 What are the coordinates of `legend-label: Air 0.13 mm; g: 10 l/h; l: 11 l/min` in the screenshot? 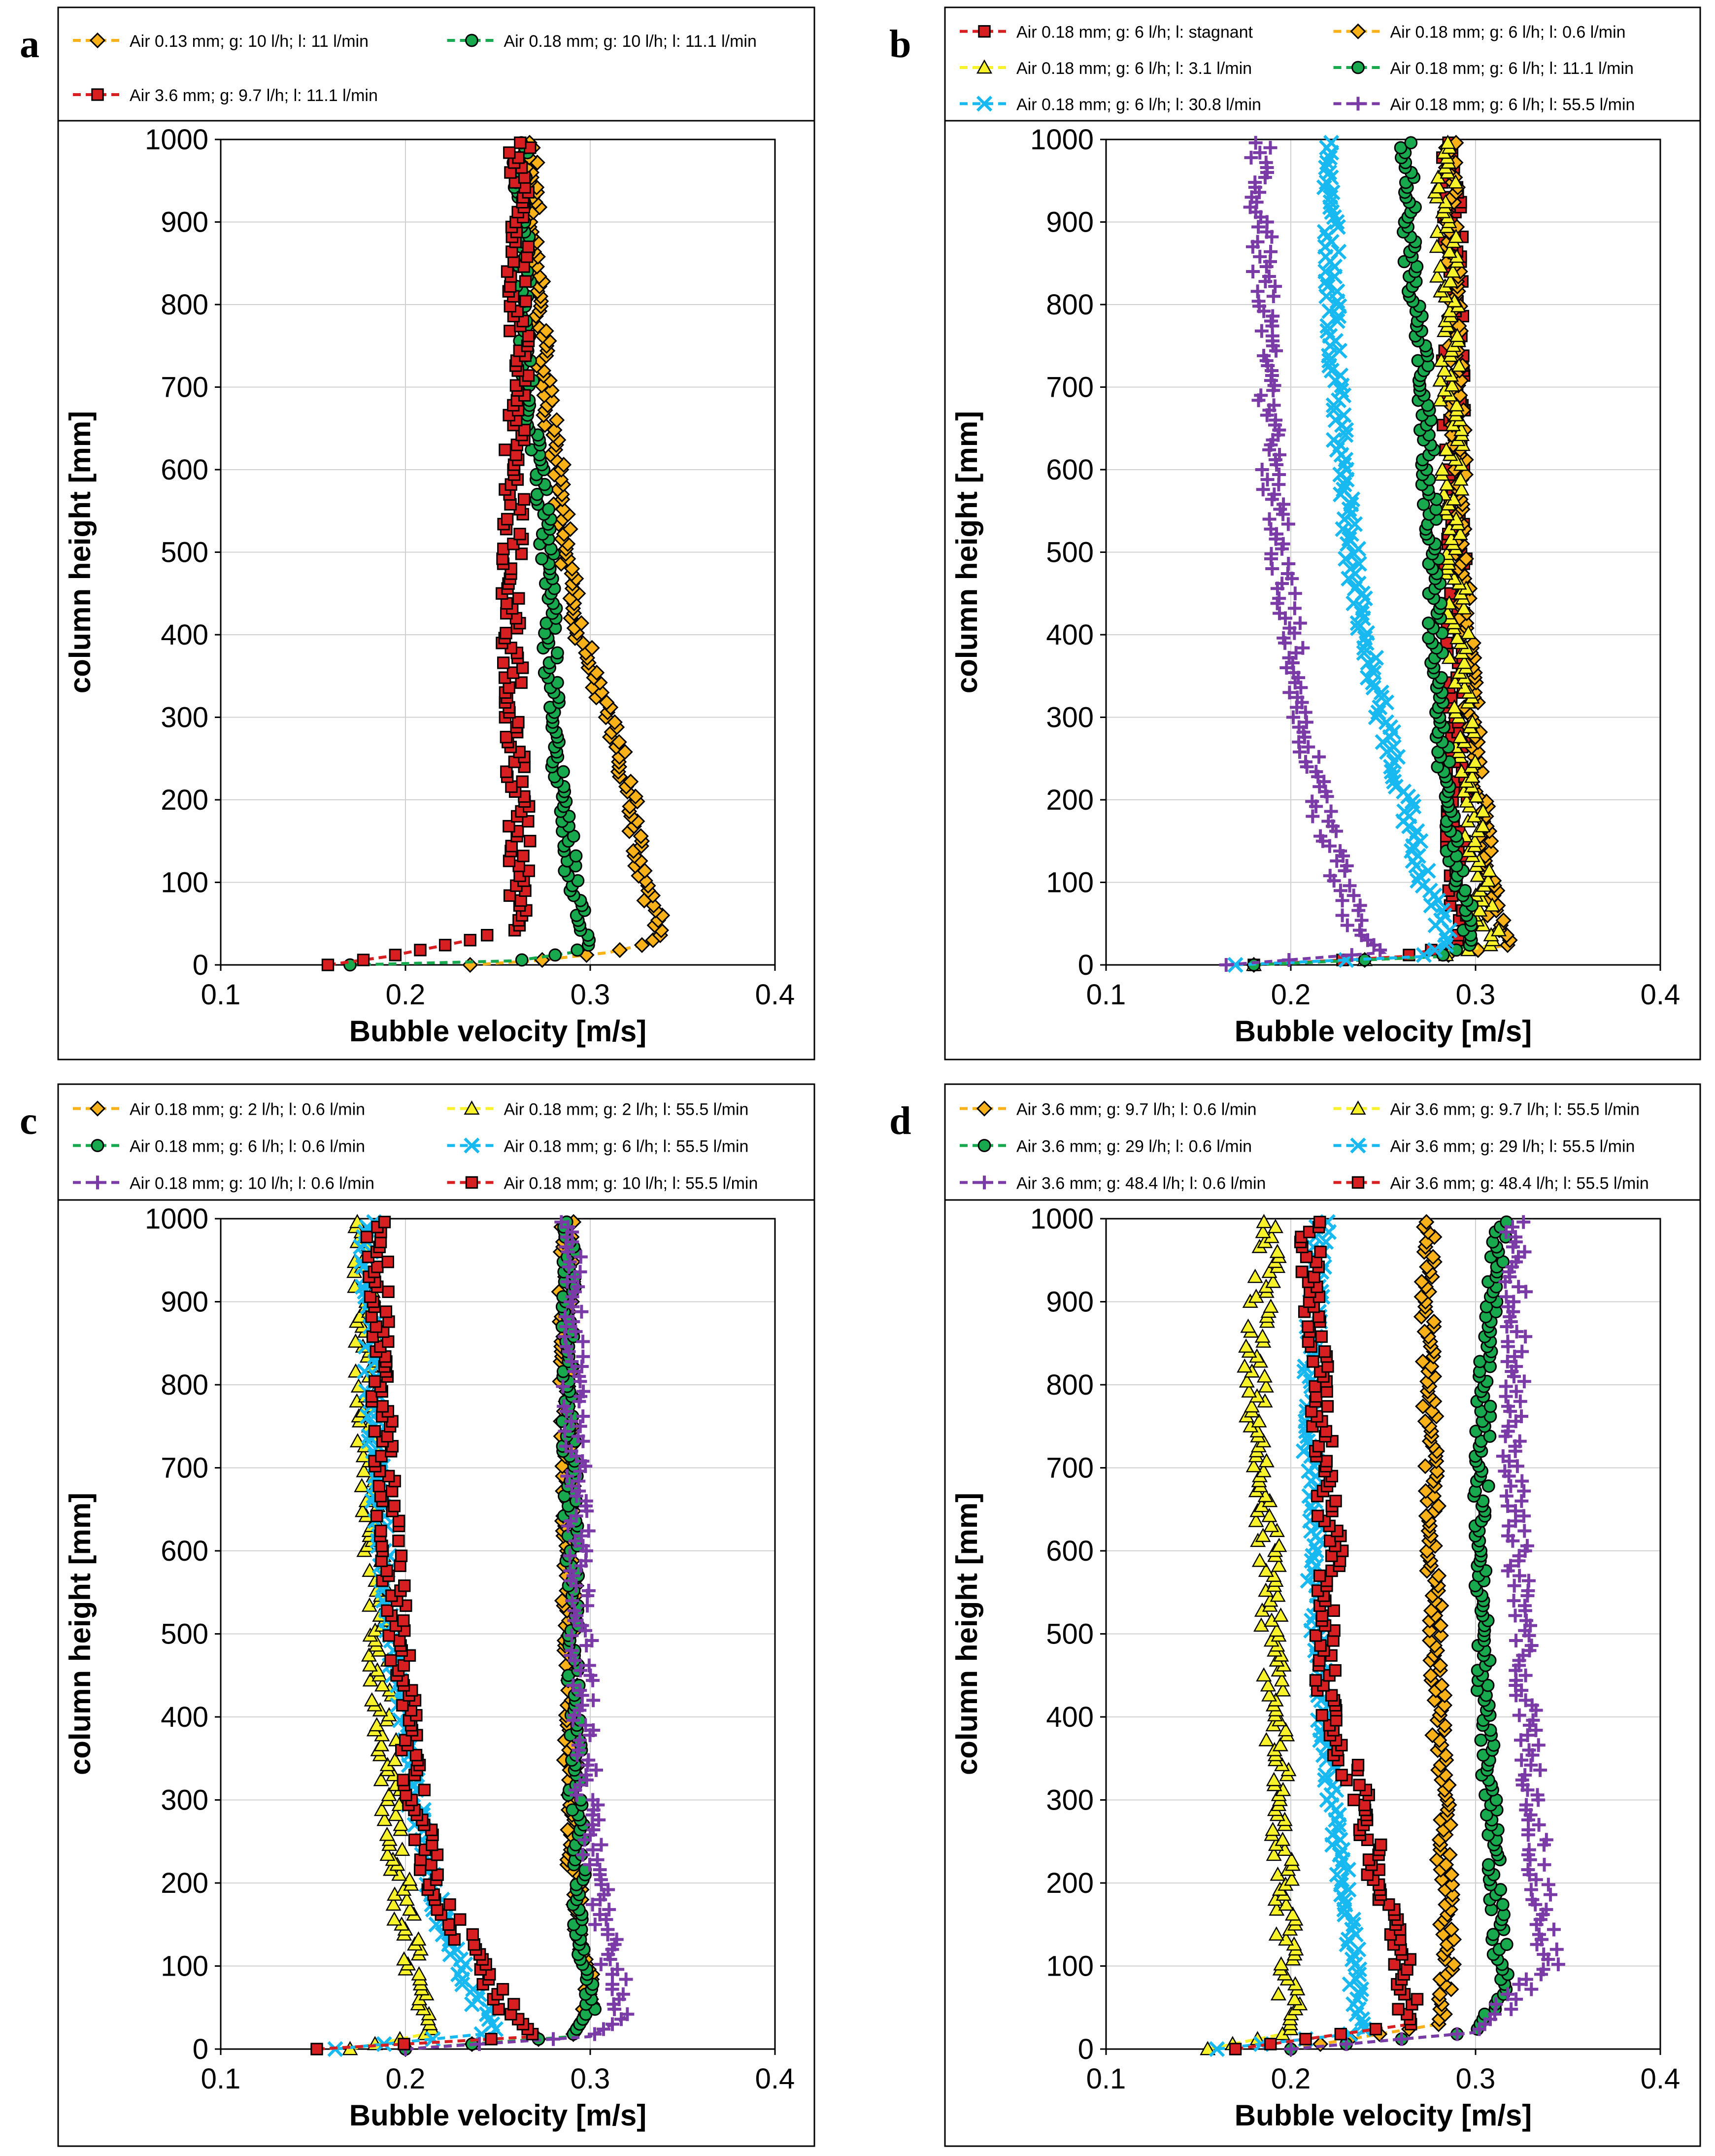 It's located at (249, 41).